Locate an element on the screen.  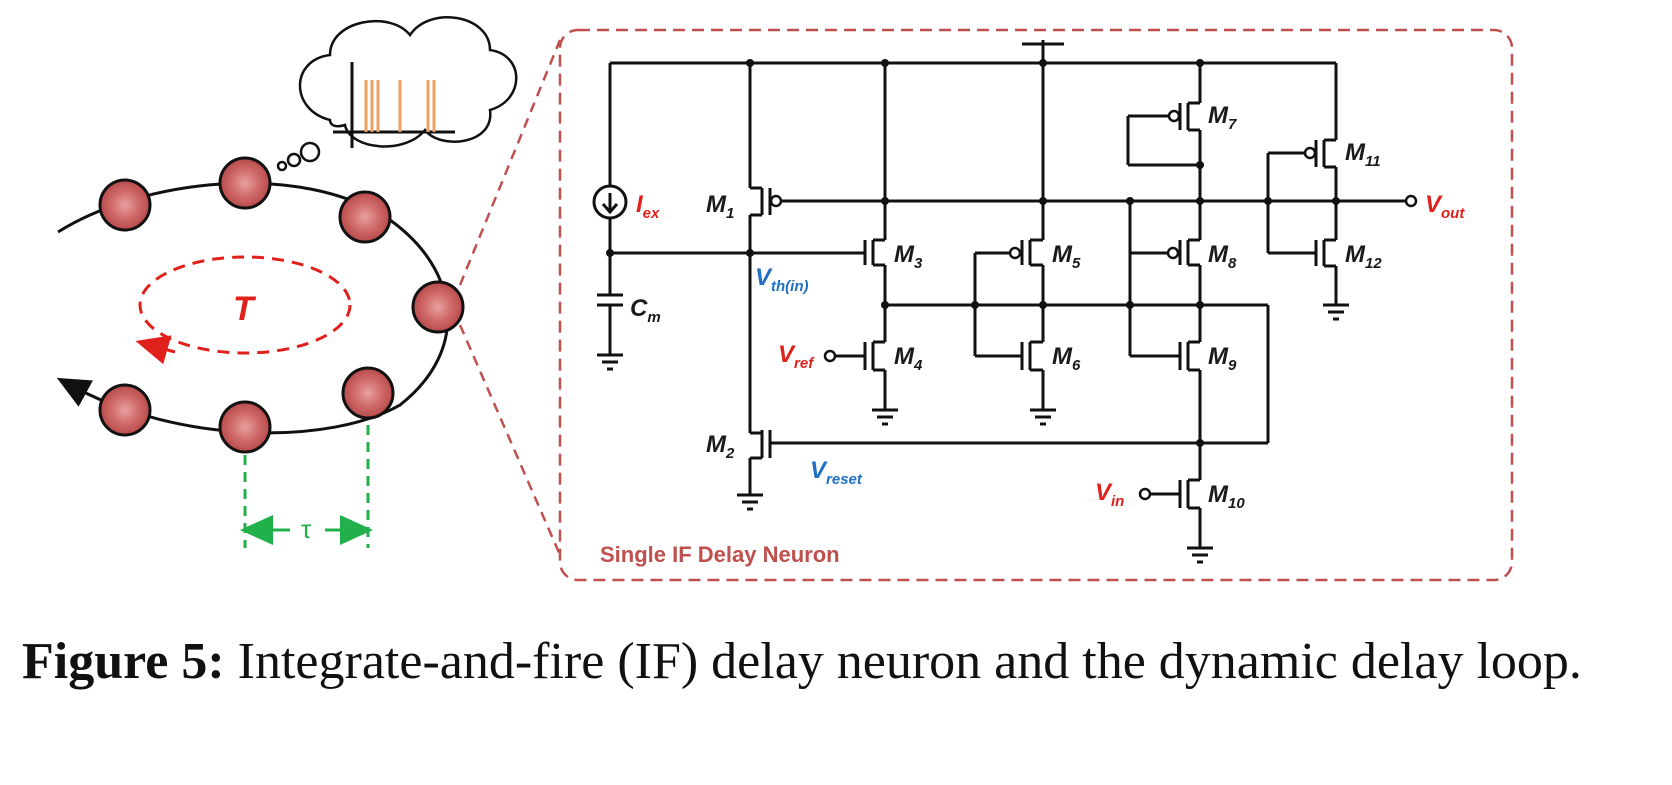
svg-text: Vin is located at coordinates (1109, 494).